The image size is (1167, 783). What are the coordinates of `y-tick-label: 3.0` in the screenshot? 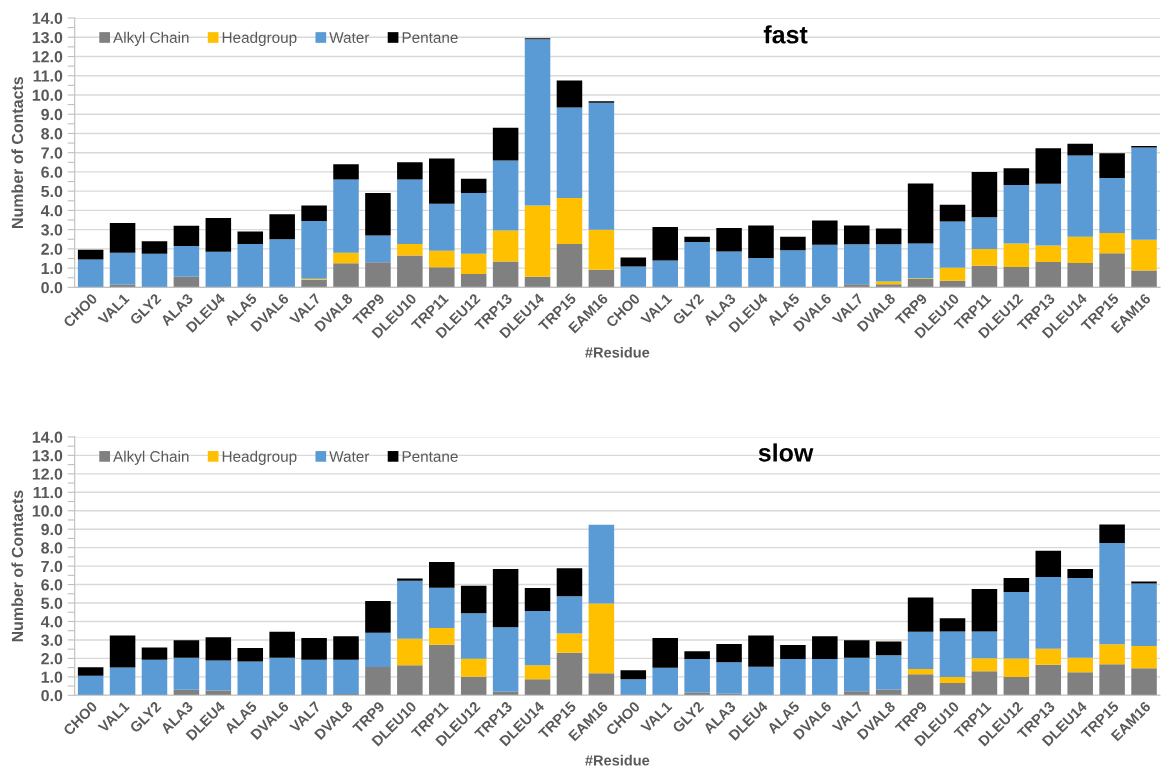 It's located at (52, 230).